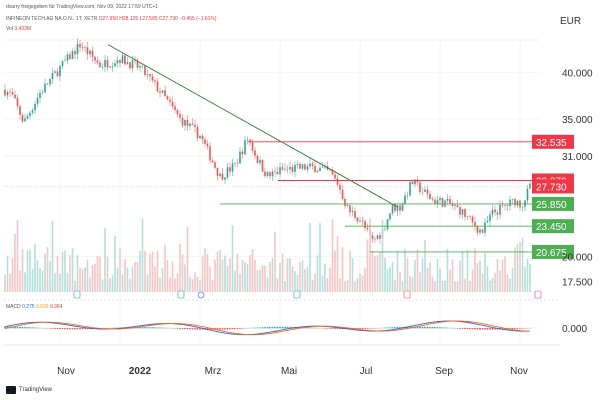 The image size is (600, 400). I want to click on volume-value: 3.433M, so click(23, 29).